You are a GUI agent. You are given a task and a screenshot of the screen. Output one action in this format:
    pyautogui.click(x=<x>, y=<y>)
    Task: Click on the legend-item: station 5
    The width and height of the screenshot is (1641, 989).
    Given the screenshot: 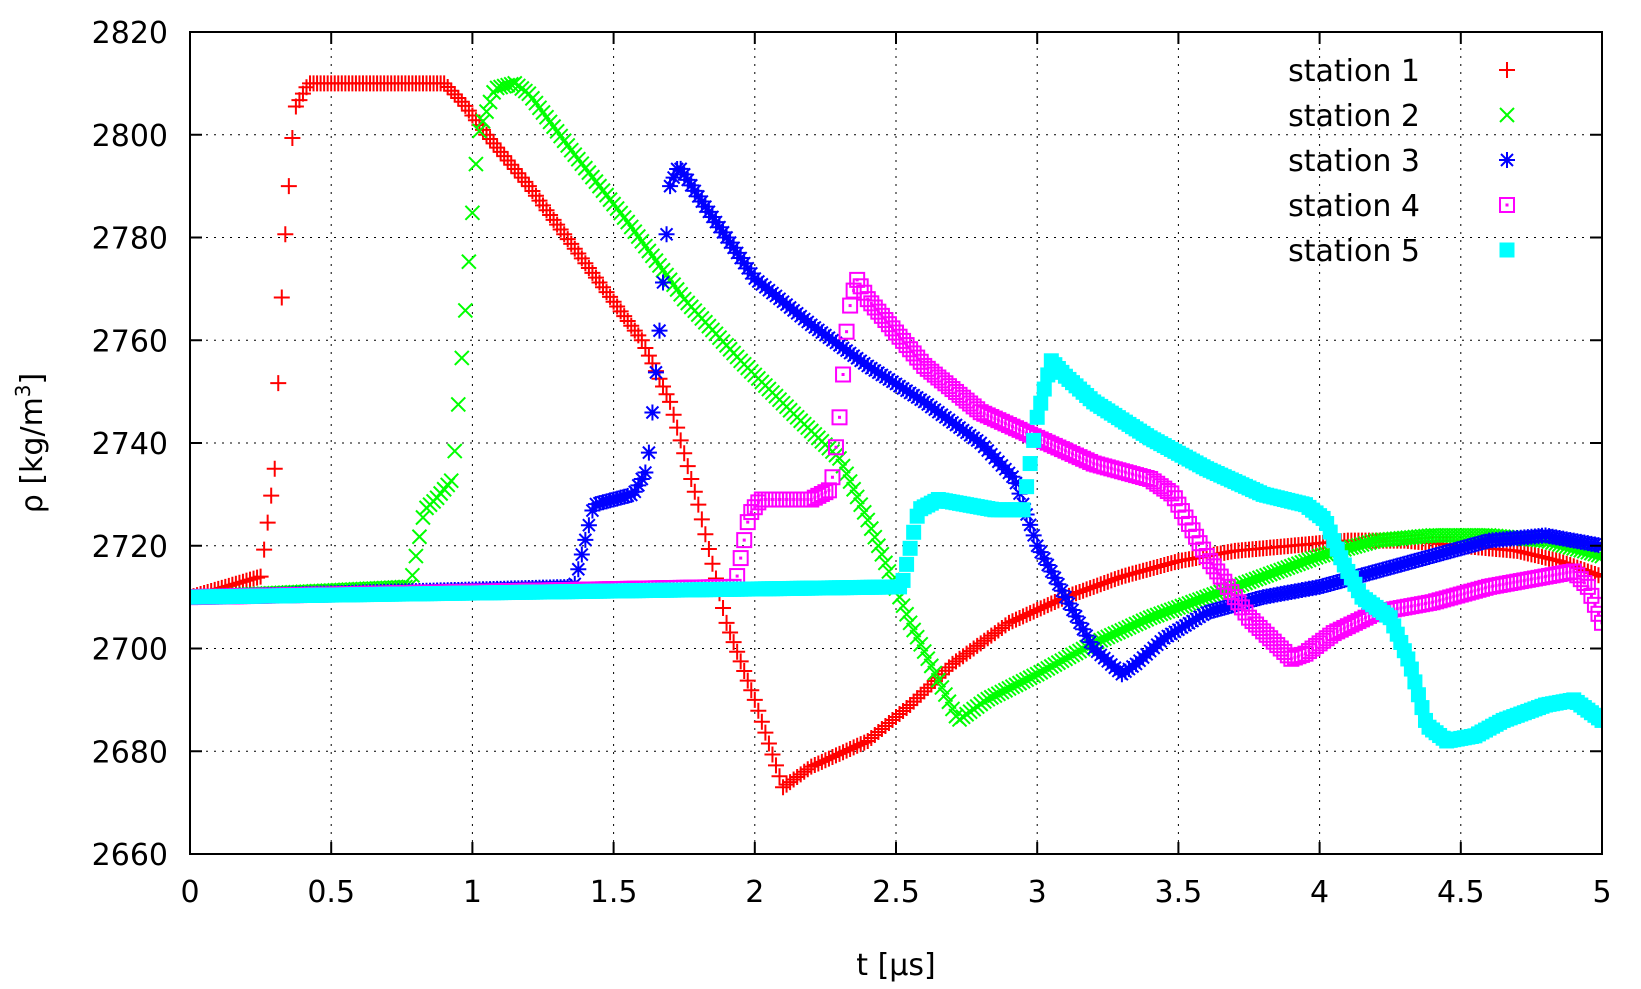 What is the action you would take?
    pyautogui.click(x=1401, y=251)
    